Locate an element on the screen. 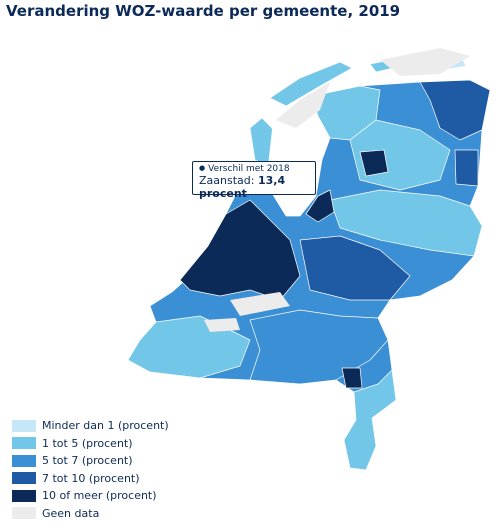 The height and width of the screenshot is (522, 500). legend-label: 5 tot 7 (procent) is located at coordinates (87, 461).